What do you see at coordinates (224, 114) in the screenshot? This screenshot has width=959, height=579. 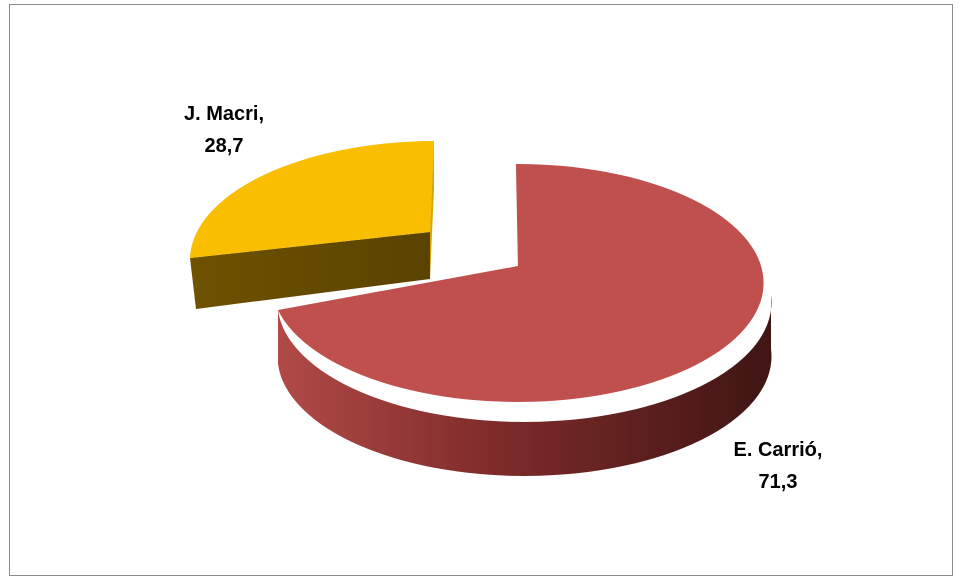 I see `label-j-macri-category: J. Macri,` at bounding box center [224, 114].